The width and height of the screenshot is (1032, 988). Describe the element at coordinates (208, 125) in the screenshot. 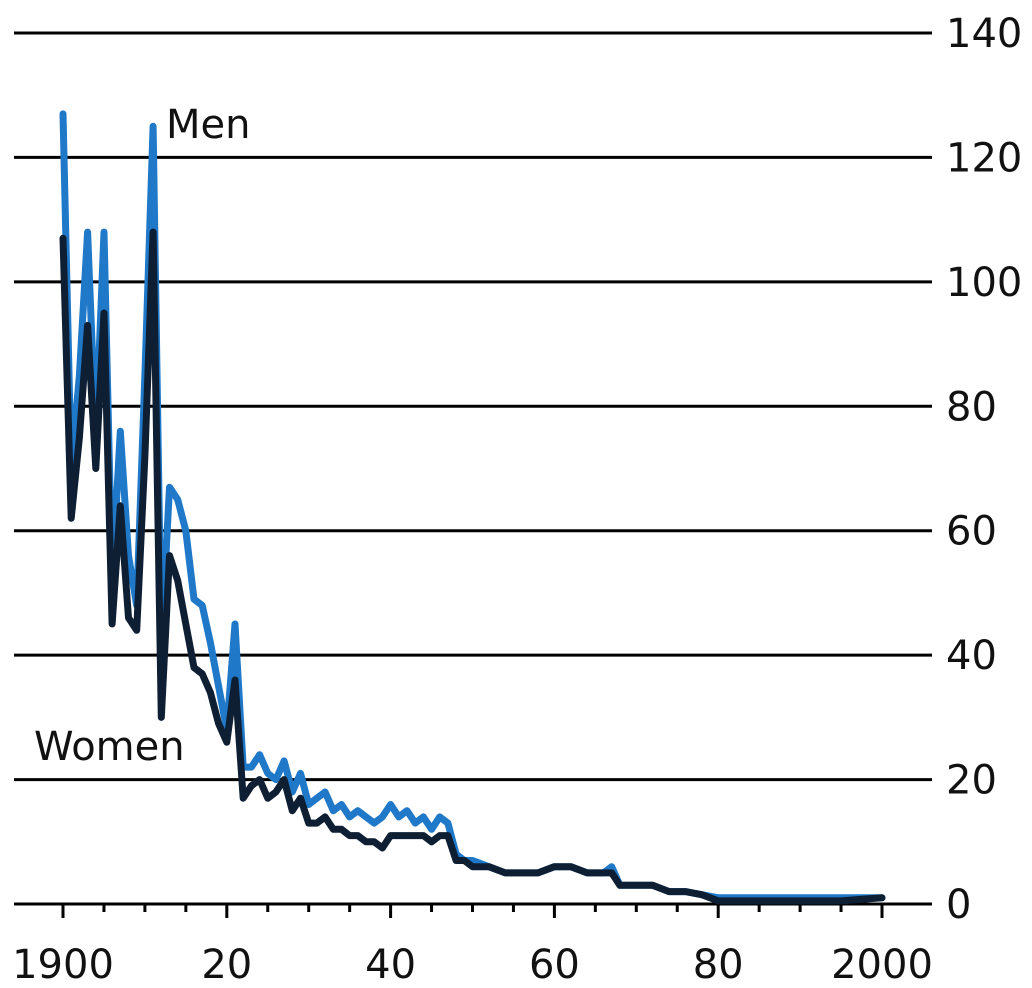

I see `series-label-men: Men` at that location.